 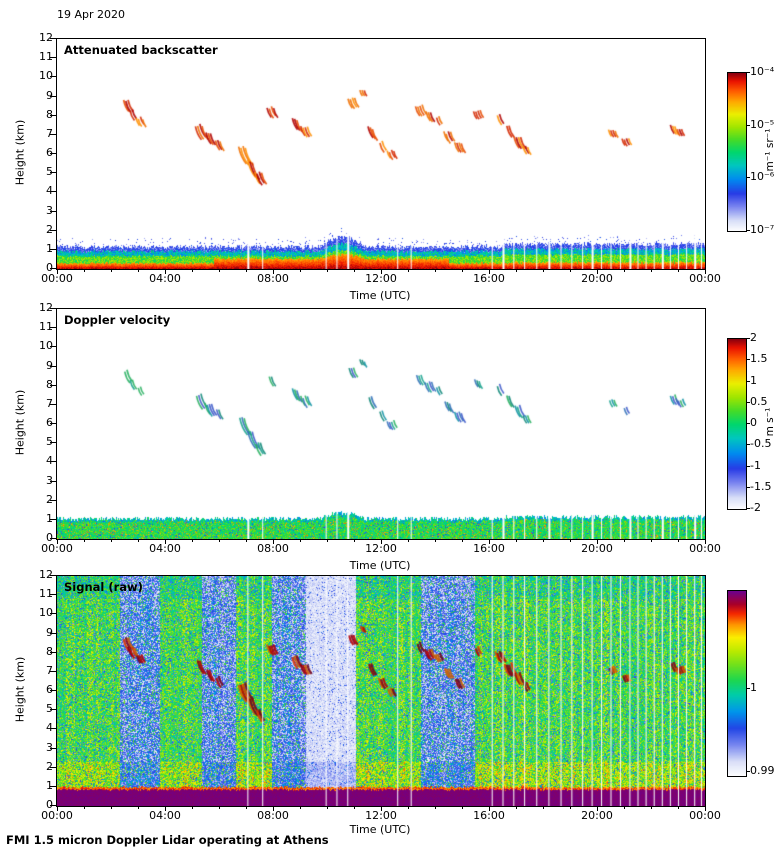 What do you see at coordinates (165, 278) in the screenshot?
I see `x-tick-label: 04:00` at bounding box center [165, 278].